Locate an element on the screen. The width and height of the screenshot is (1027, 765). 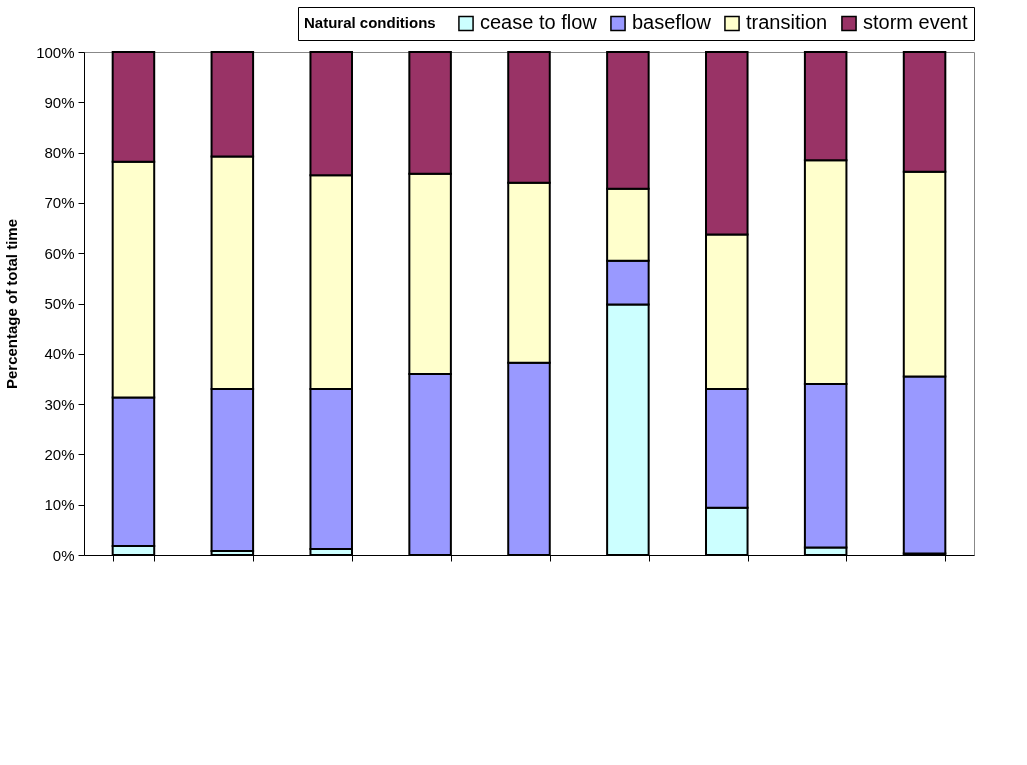
y-tick-label: 30% is located at coordinates (59, 404).